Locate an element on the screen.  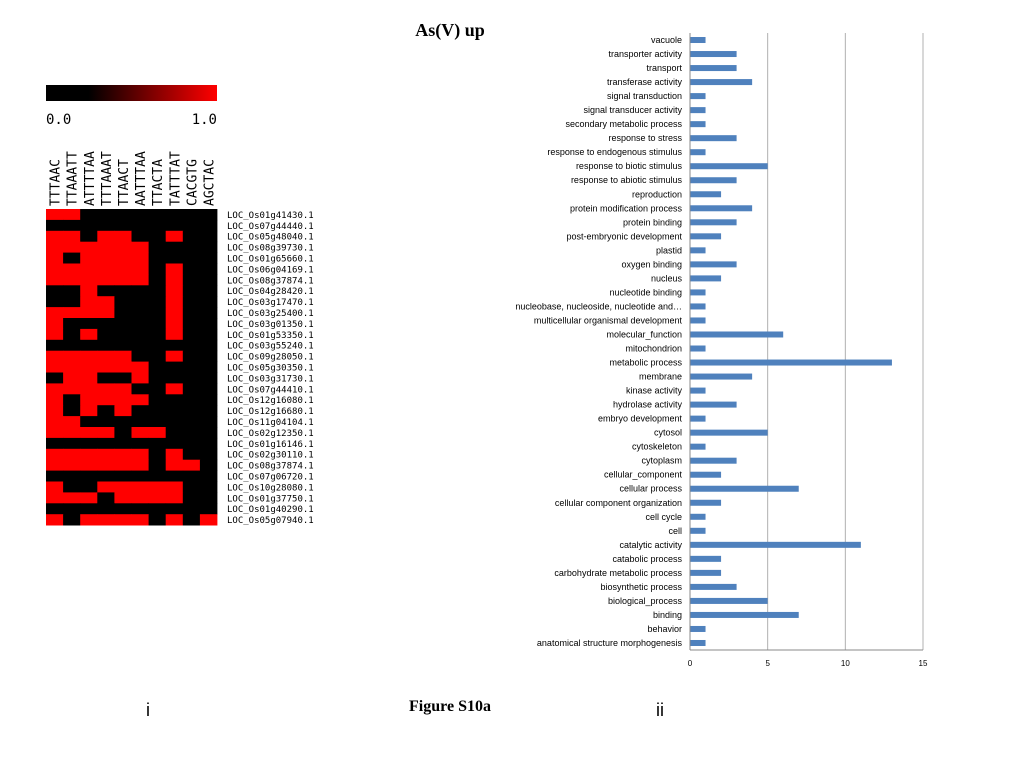
bar-category-label: response to biotic stimulus is located at coordinates (629, 166).